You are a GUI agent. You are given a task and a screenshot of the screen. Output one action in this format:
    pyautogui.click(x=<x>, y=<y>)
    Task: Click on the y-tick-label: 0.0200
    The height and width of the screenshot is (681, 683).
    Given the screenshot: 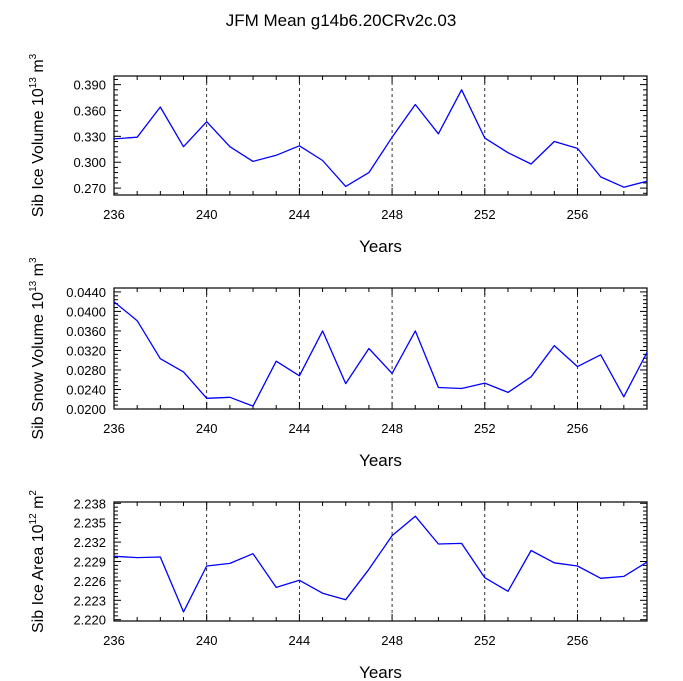 What is the action you would take?
    pyautogui.click(x=86, y=409)
    